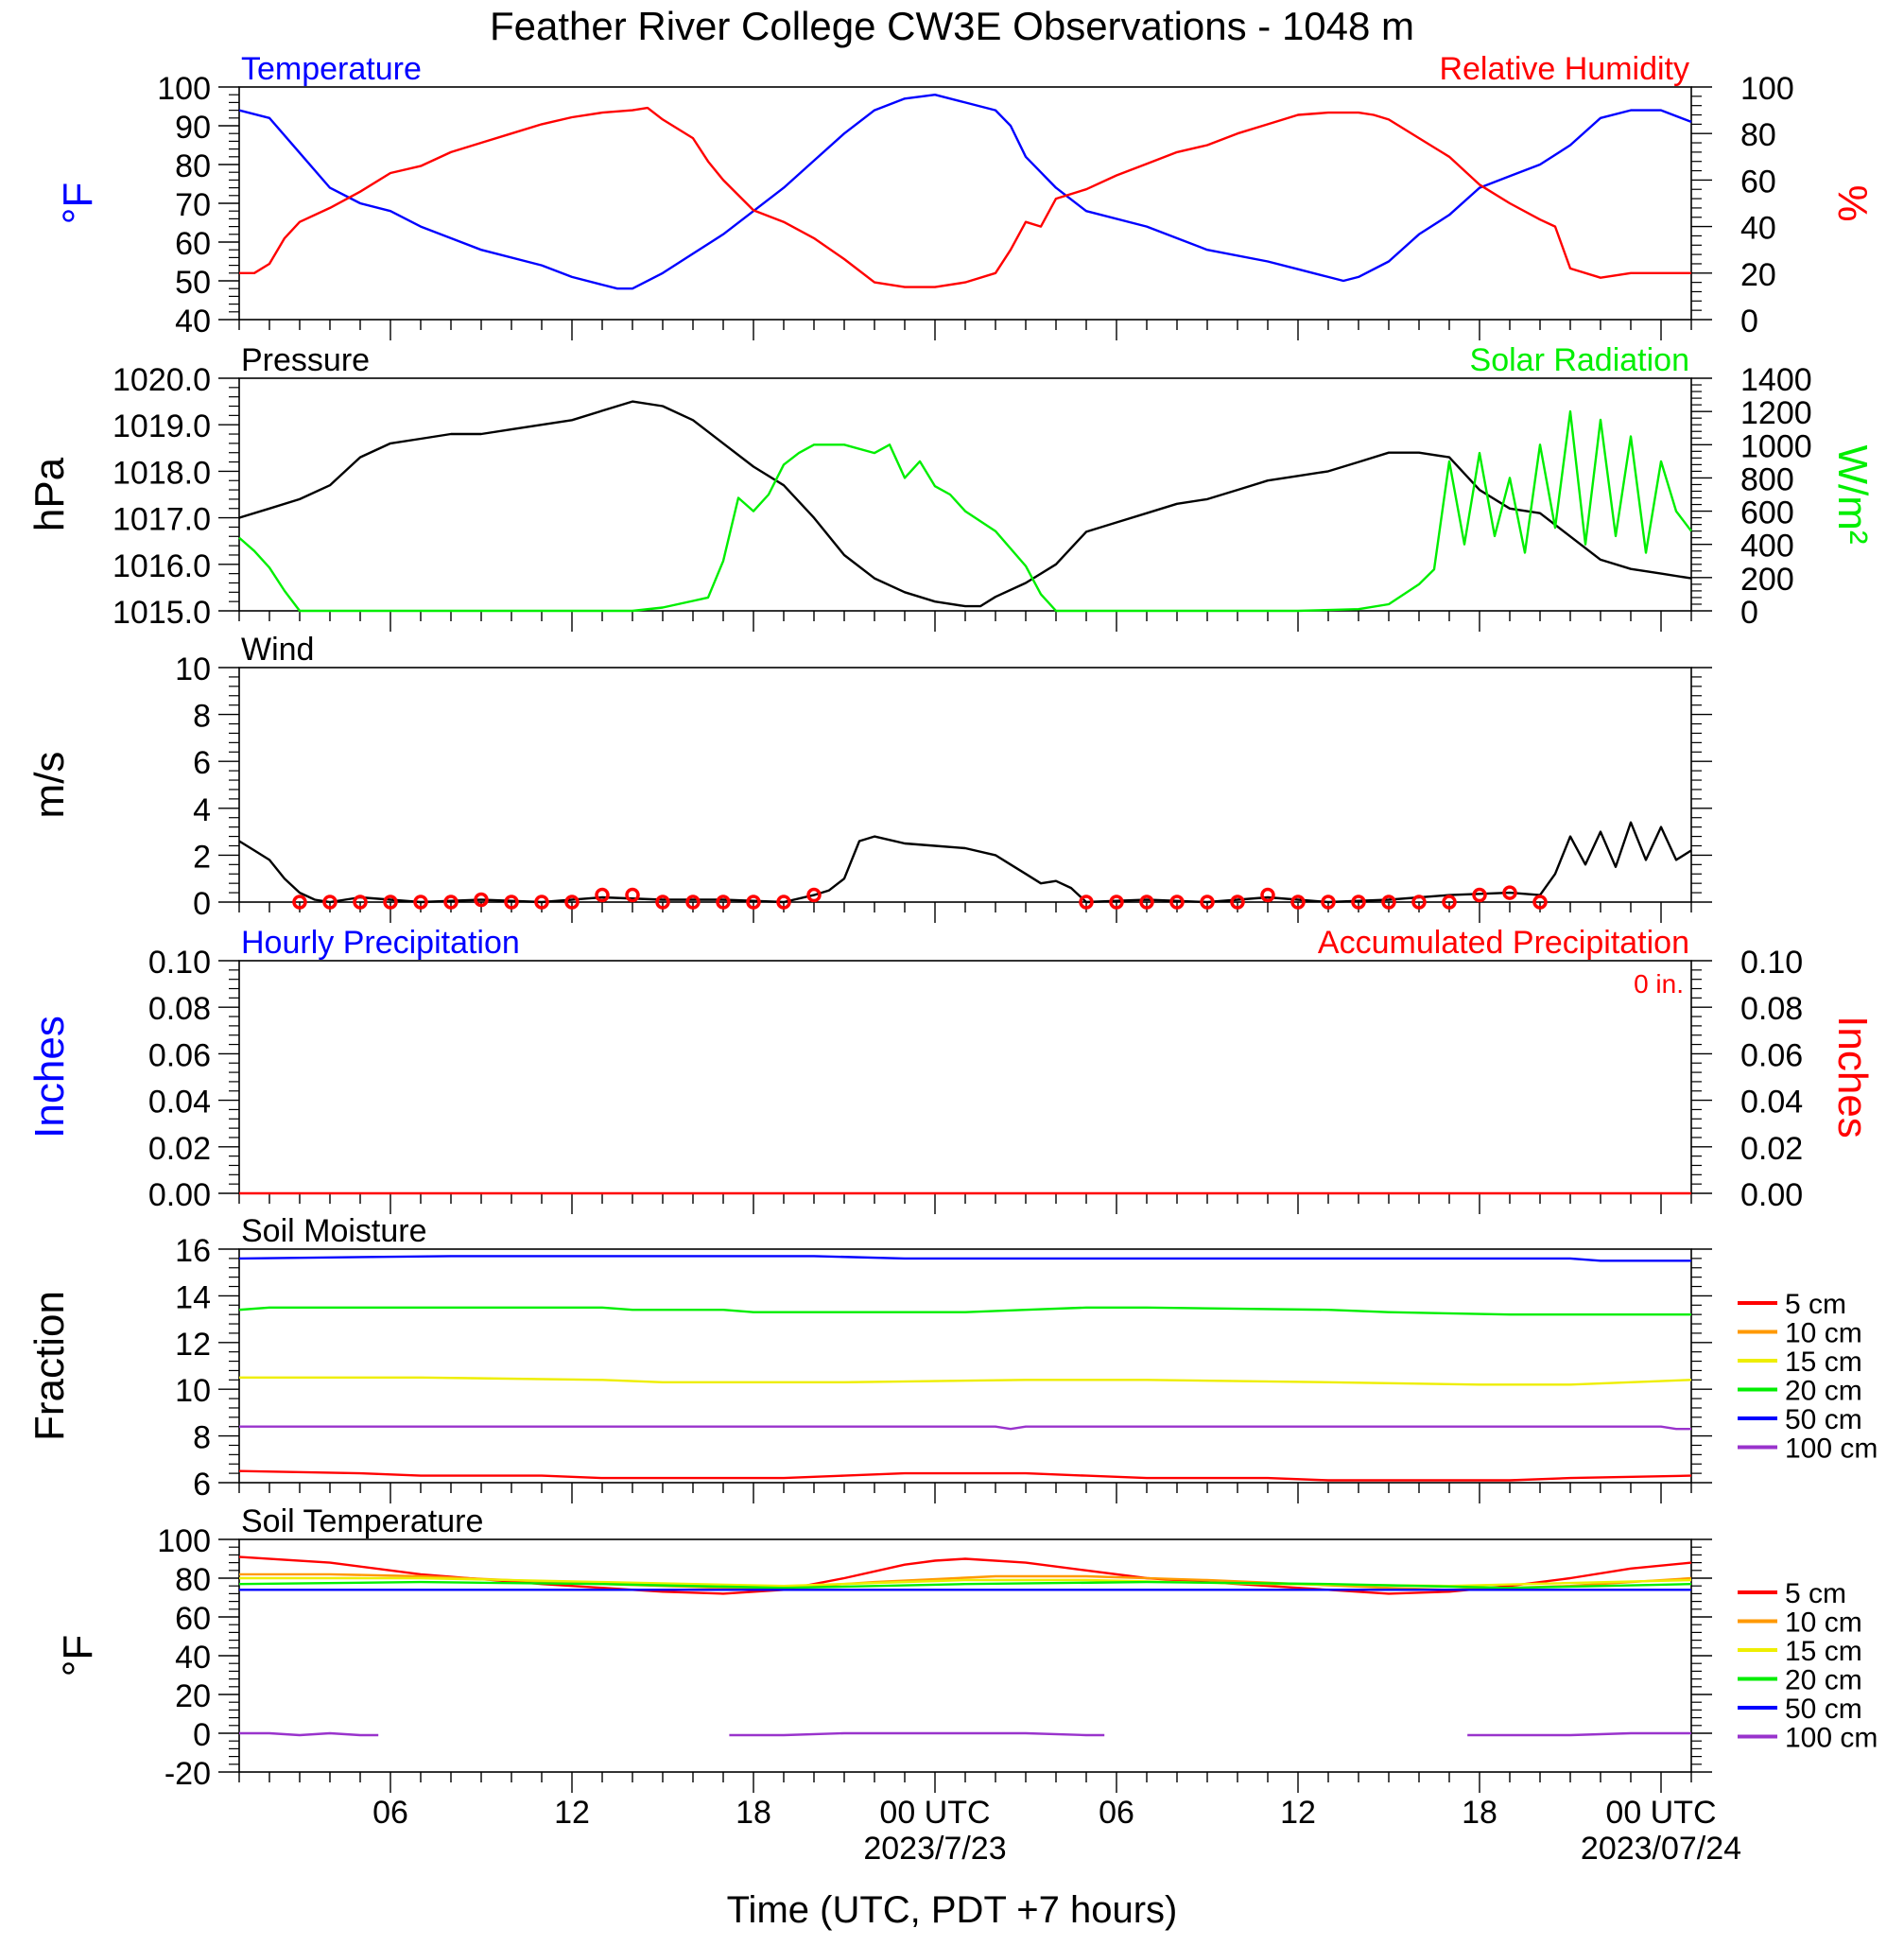  I want to click on legend-label: 50 cm, so click(1824, 1420).